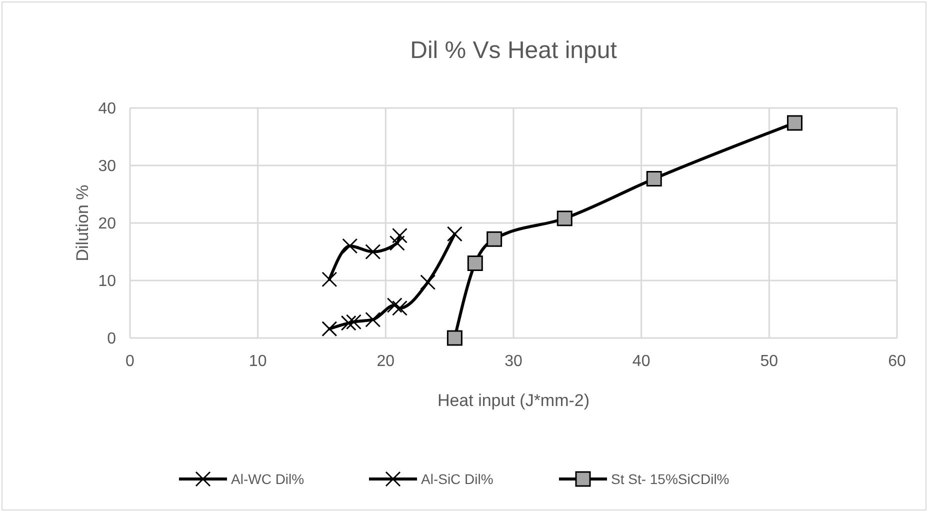 Image resolution: width=928 pixels, height=512 pixels. I want to click on legend-label: Al-WC Dil%, so click(267, 478).